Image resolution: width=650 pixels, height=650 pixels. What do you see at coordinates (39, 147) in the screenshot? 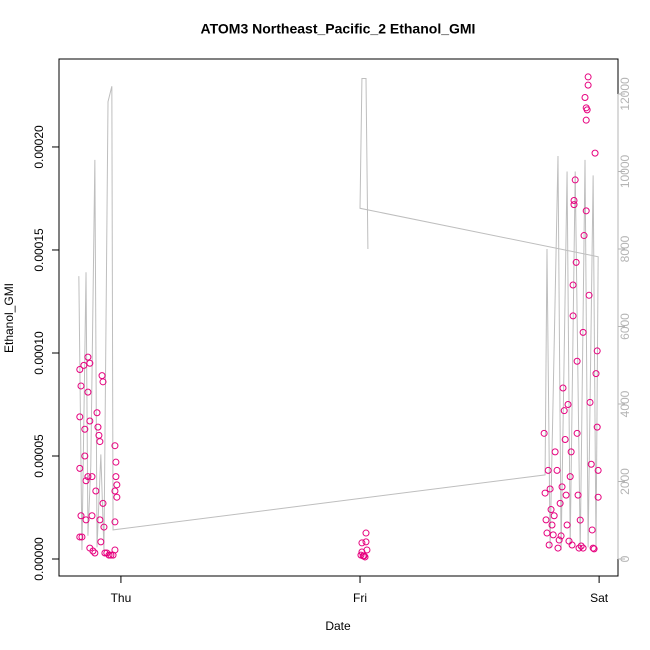
I see `y-tick-label: 0.00020` at bounding box center [39, 147].